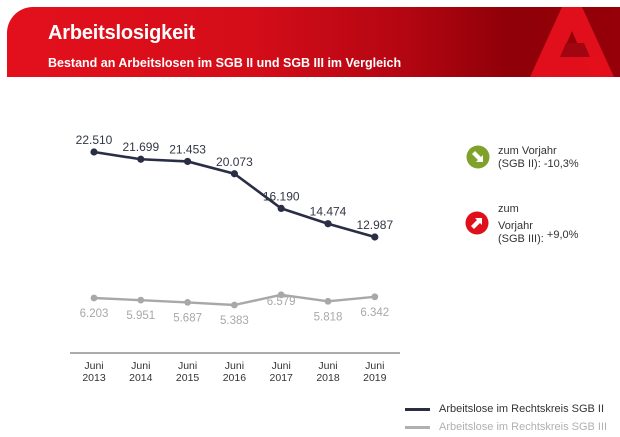 This screenshot has height=437, width=620. What do you see at coordinates (281, 302) in the screenshot?
I see `data-label-sgb3: 6.579` at bounding box center [281, 302].